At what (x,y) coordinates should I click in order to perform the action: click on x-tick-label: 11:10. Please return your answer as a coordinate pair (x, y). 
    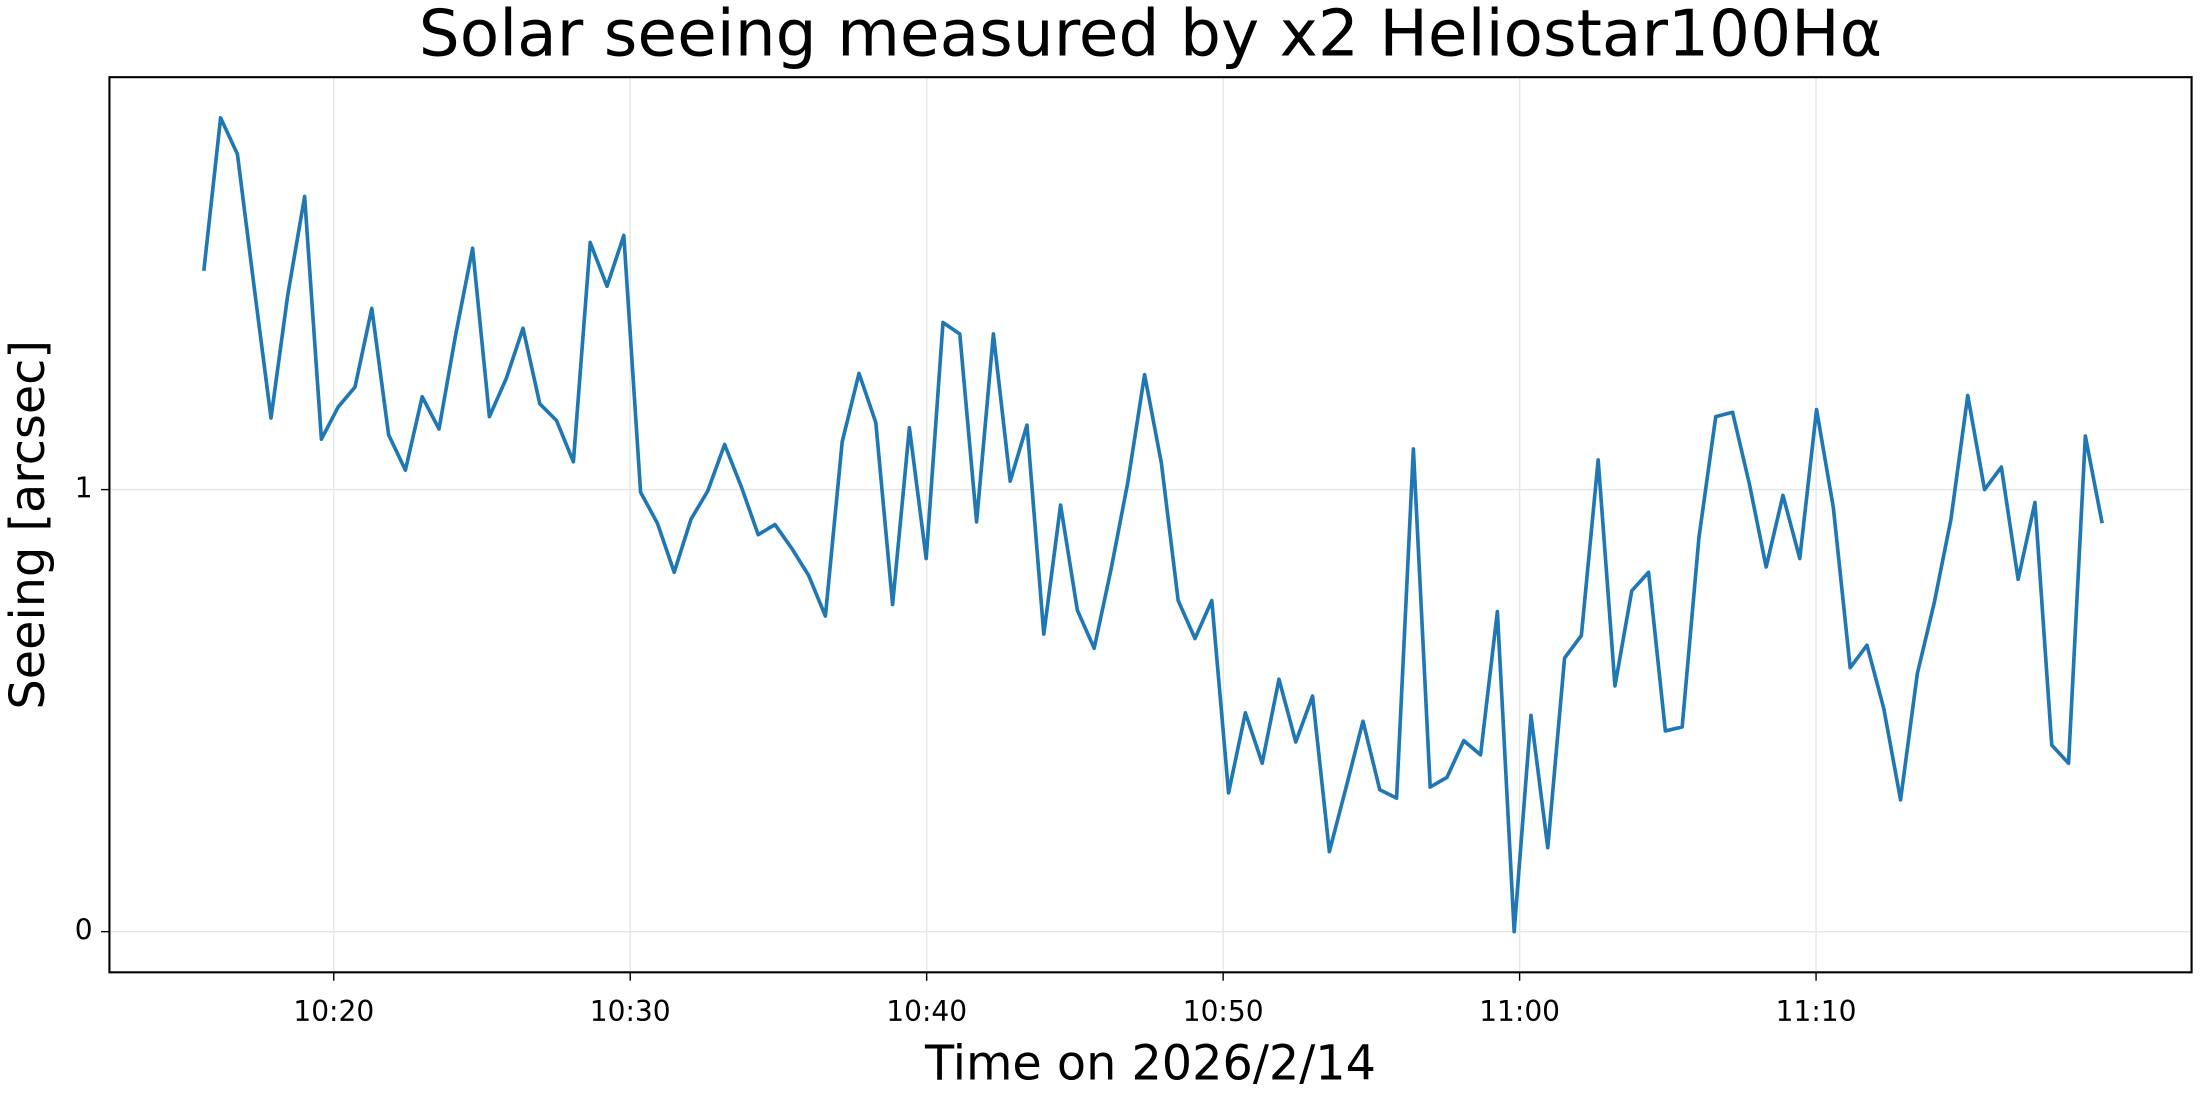
    Looking at the image, I should click on (1816, 1011).